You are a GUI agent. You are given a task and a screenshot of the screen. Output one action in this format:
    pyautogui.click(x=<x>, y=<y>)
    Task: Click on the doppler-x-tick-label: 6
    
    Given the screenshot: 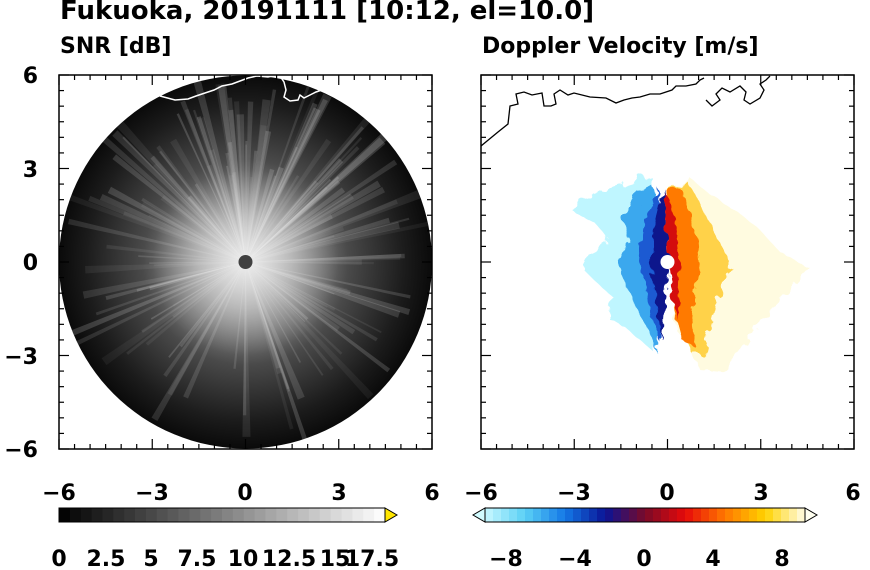 What is the action you would take?
    pyautogui.click(x=852, y=493)
    